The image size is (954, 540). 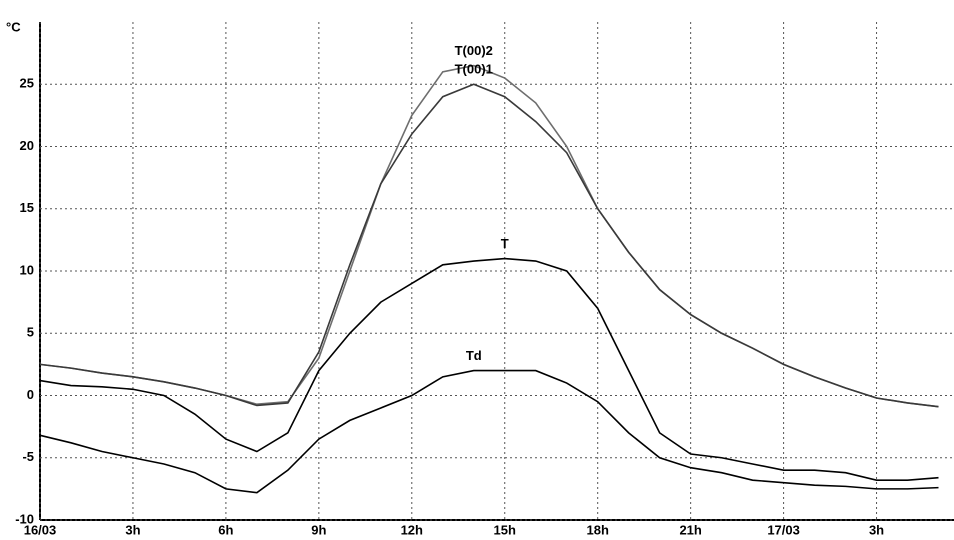 What do you see at coordinates (27, 83) in the screenshot?
I see `y-tick-label: 25` at bounding box center [27, 83].